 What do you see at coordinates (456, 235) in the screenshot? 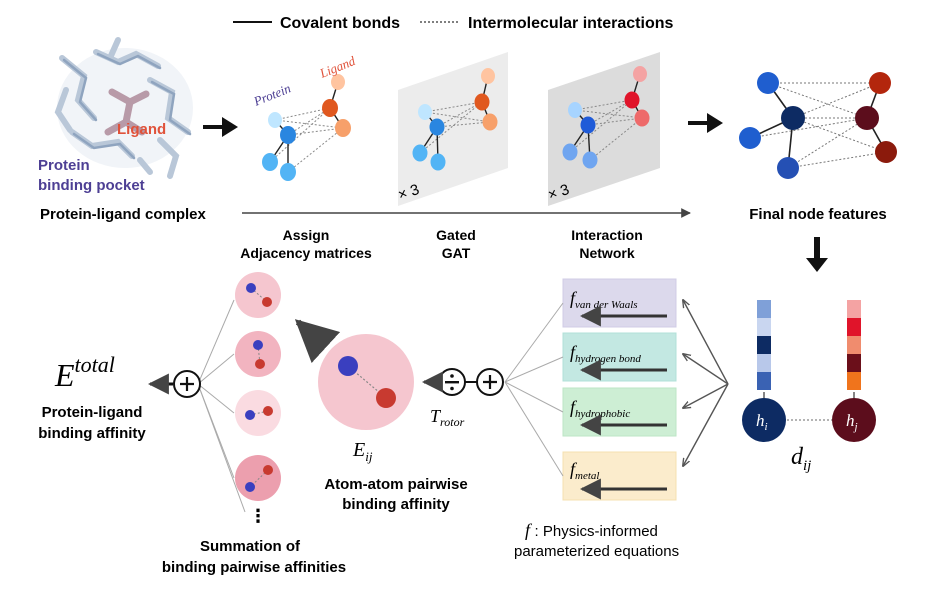
I see `gat-label-line1: Gated` at bounding box center [456, 235].